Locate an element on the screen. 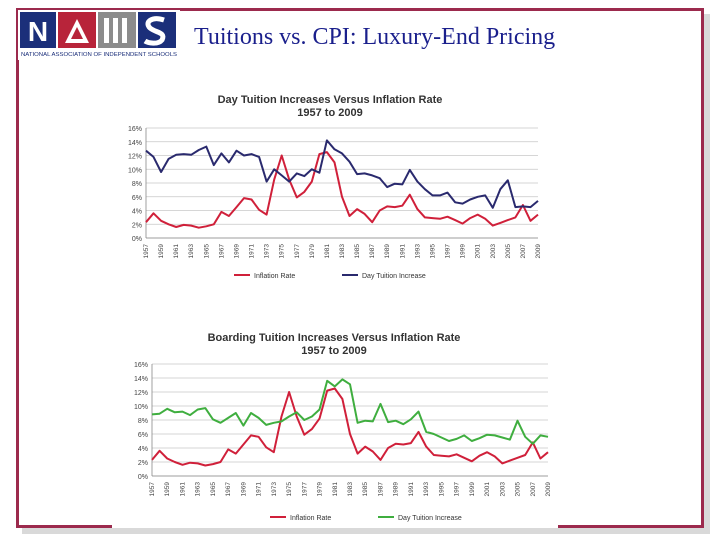  logo-letter-n: N is located at coordinates (38, 31).